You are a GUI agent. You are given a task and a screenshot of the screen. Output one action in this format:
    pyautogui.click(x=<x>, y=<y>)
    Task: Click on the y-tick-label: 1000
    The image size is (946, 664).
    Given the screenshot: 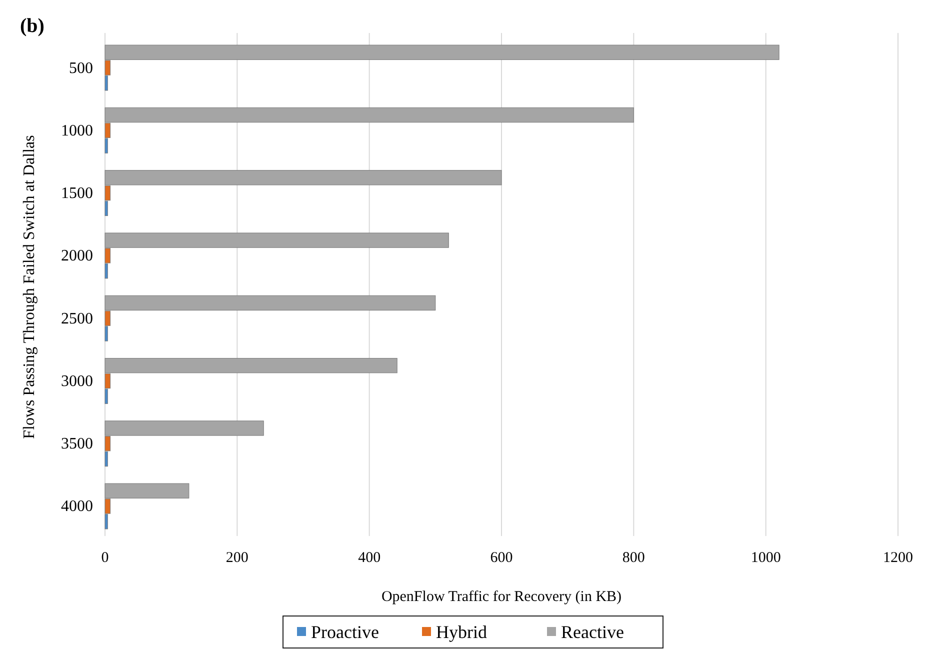 What is the action you would take?
    pyautogui.click(x=77, y=131)
    